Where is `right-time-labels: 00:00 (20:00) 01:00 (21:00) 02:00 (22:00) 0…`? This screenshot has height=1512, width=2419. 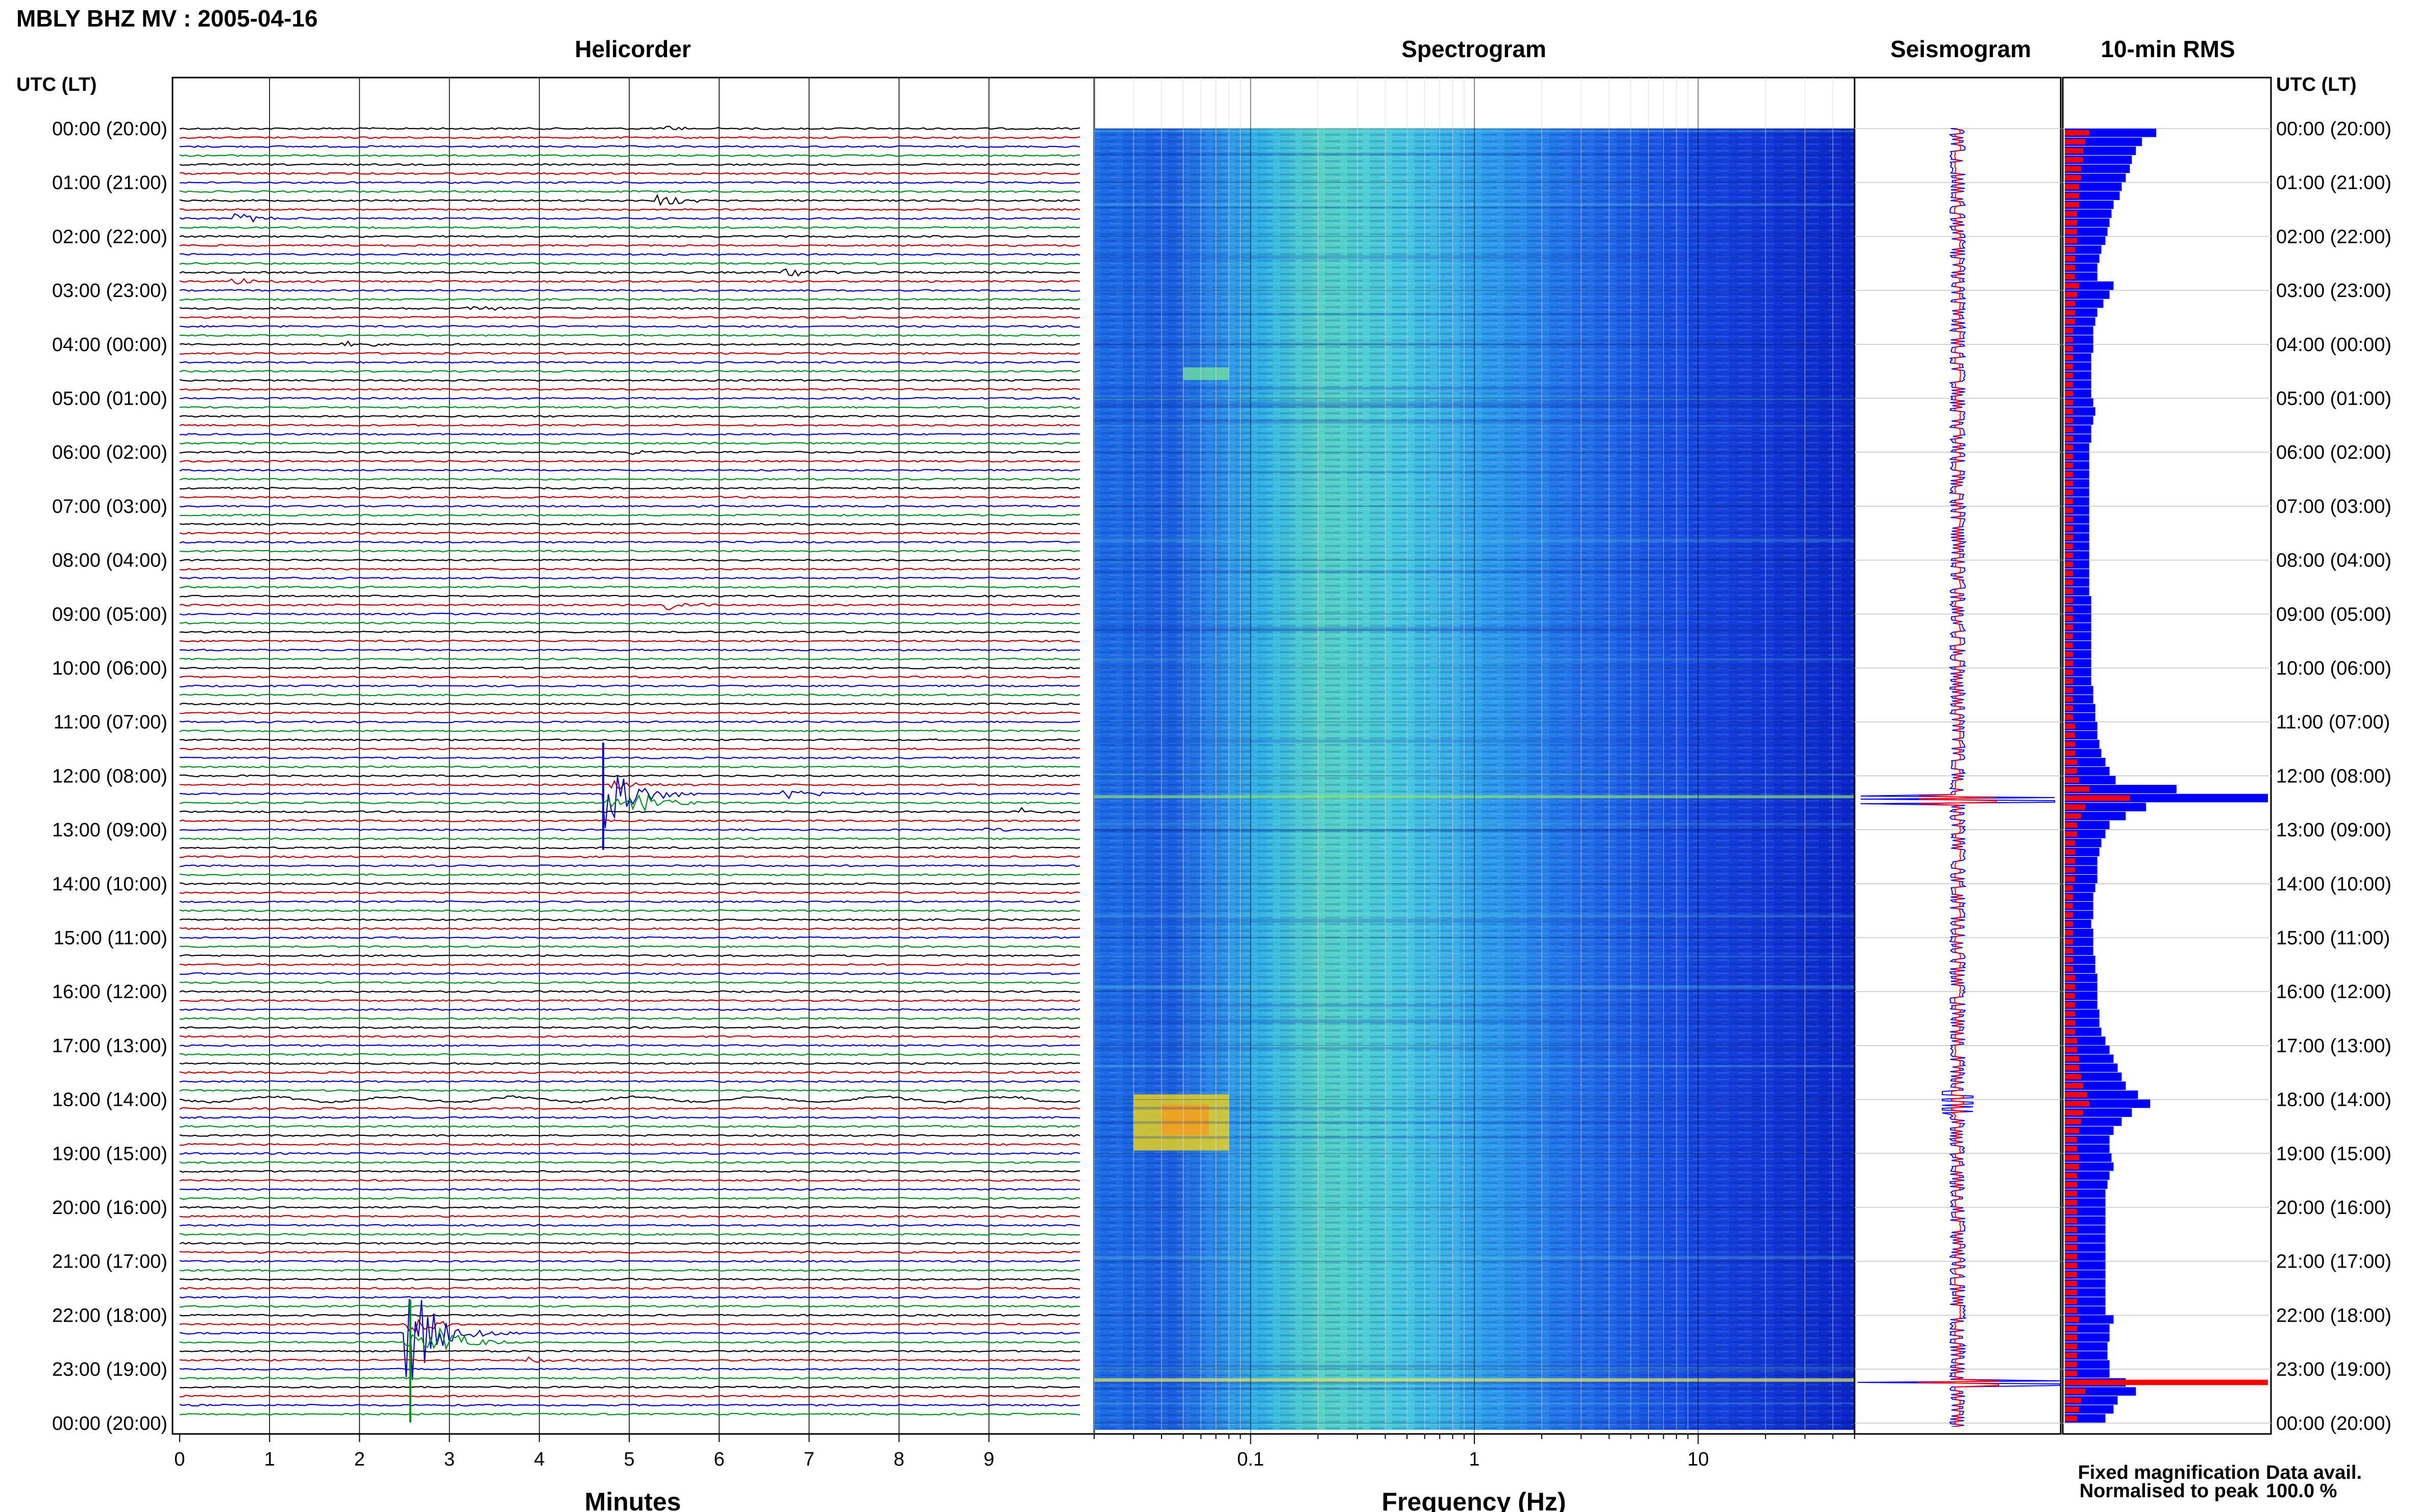 right-time-labels: 00:00 (20:00) 01:00 (21:00) 02:00 (22:00) 0… is located at coordinates (2333, 776).